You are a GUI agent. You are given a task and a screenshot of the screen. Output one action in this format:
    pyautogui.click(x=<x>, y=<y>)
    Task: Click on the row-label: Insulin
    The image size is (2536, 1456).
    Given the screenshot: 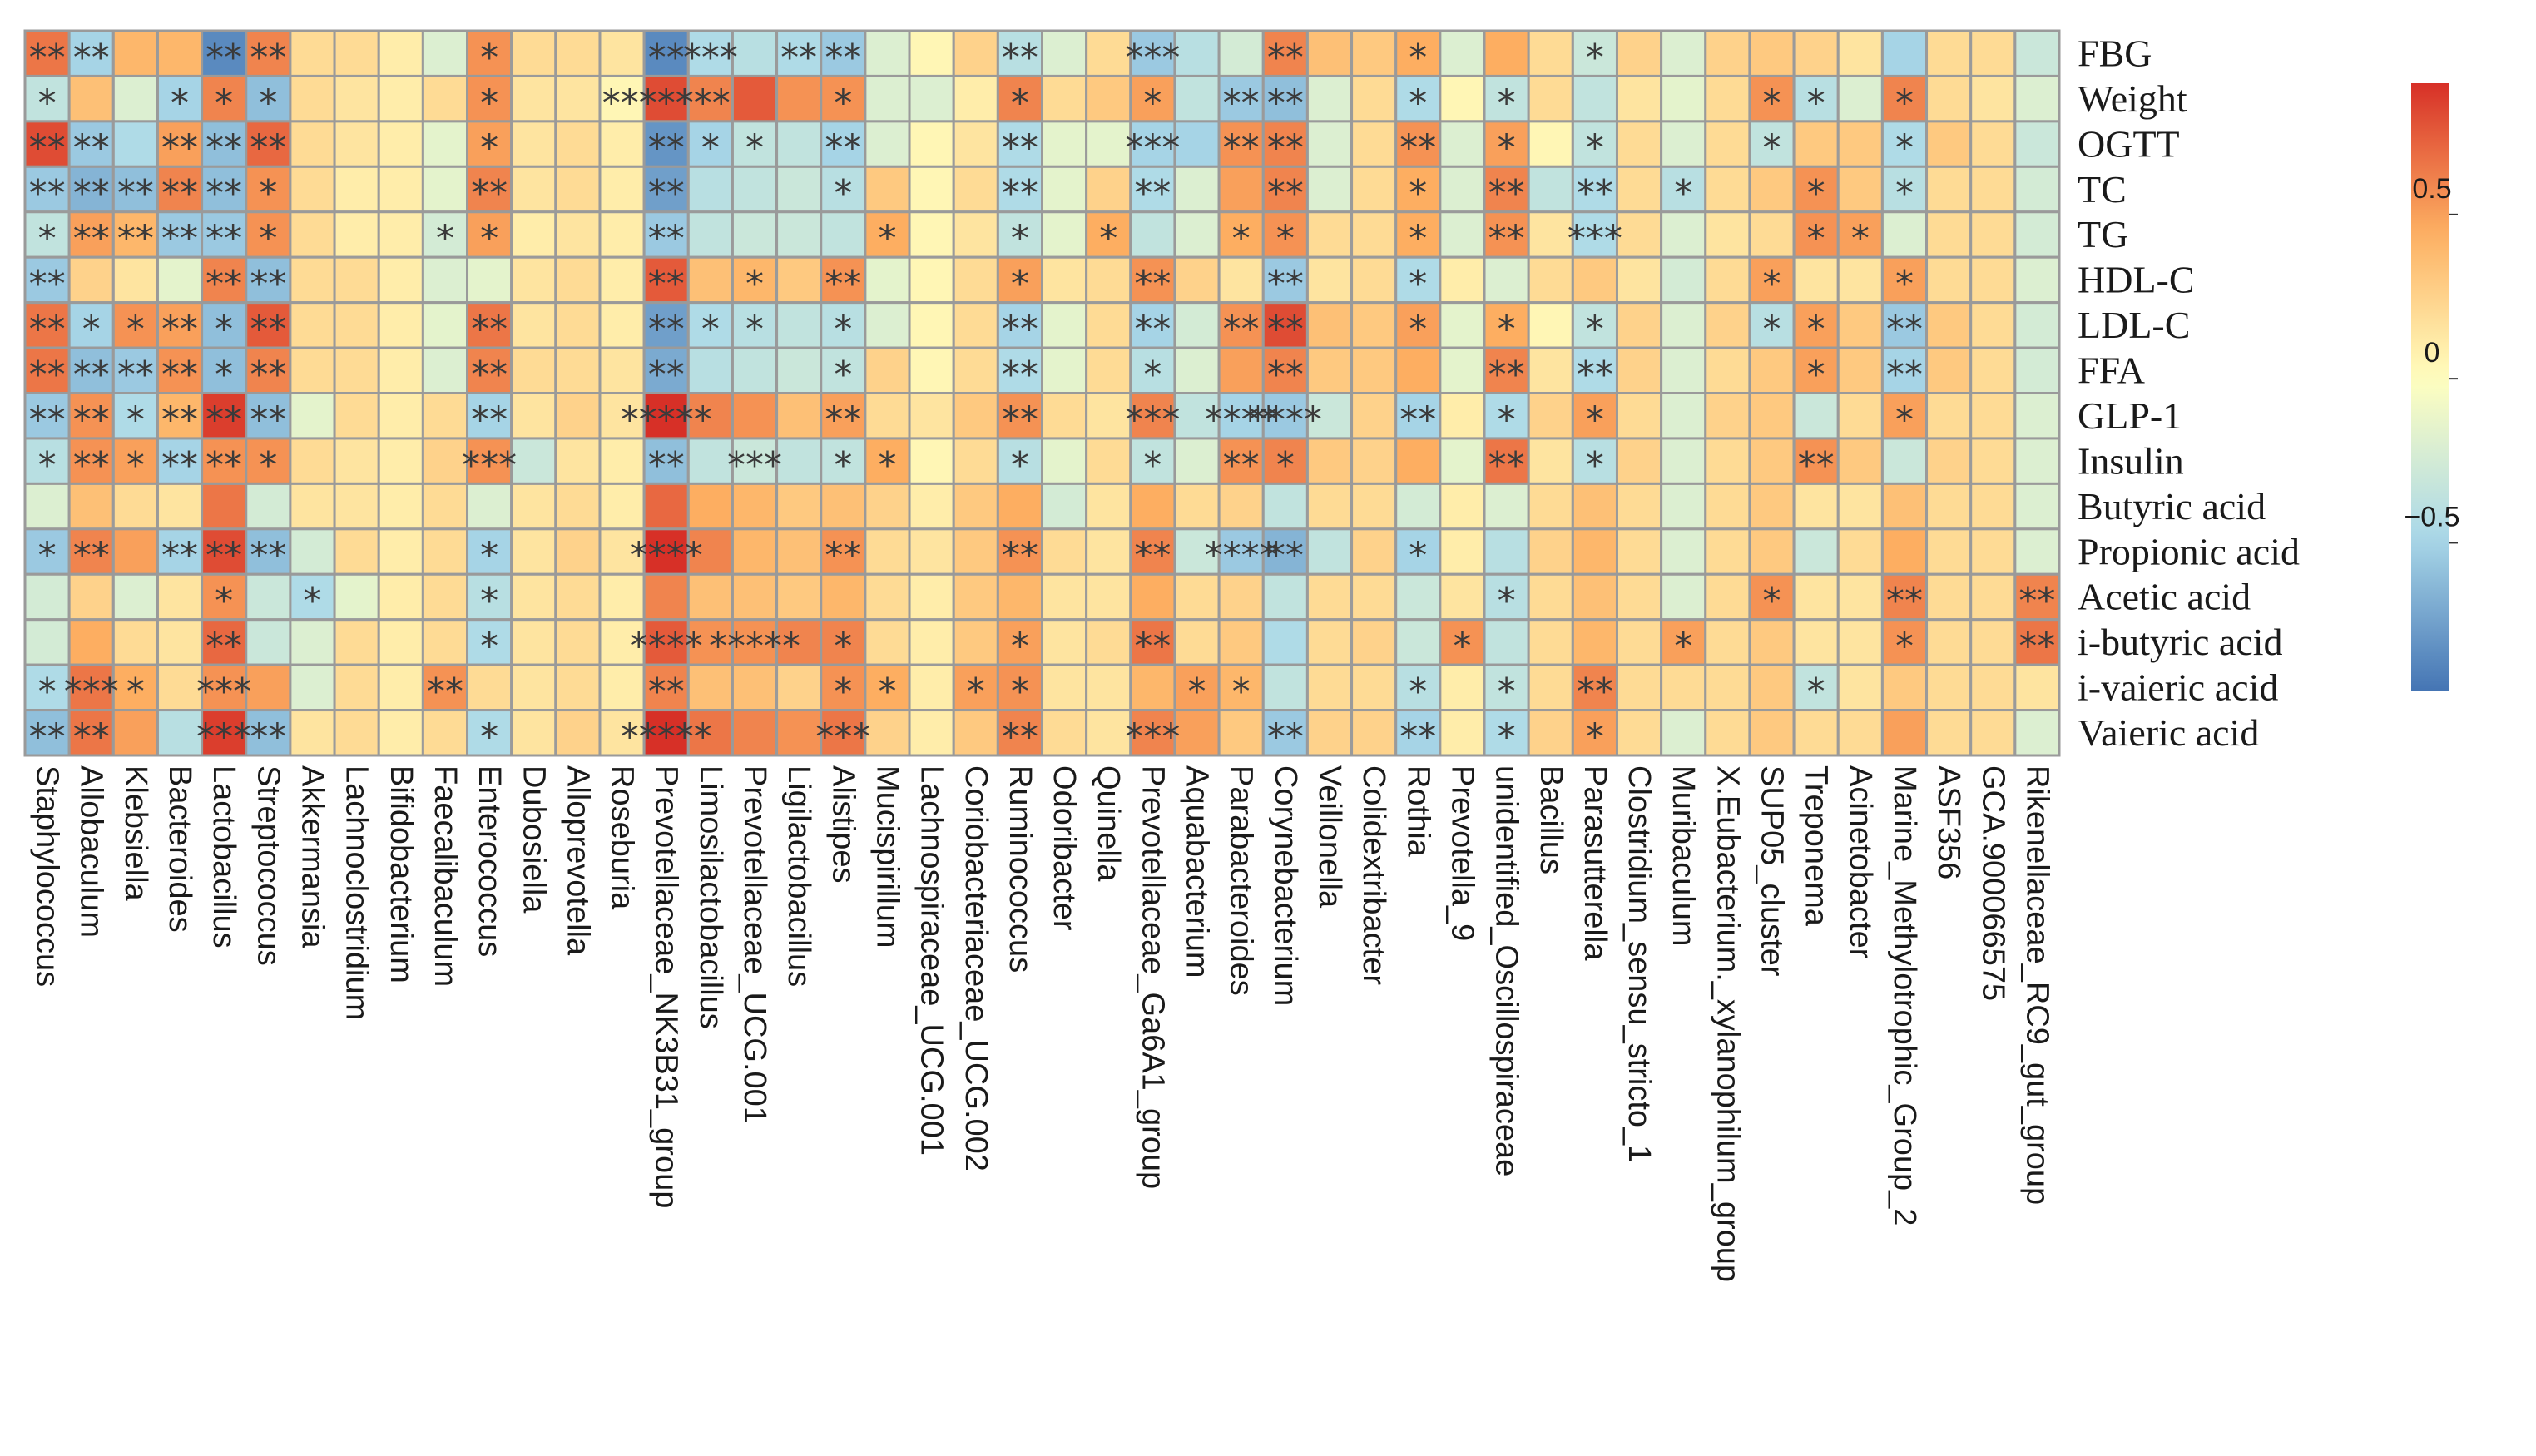 What is the action you would take?
    pyautogui.click(x=2131, y=460)
    